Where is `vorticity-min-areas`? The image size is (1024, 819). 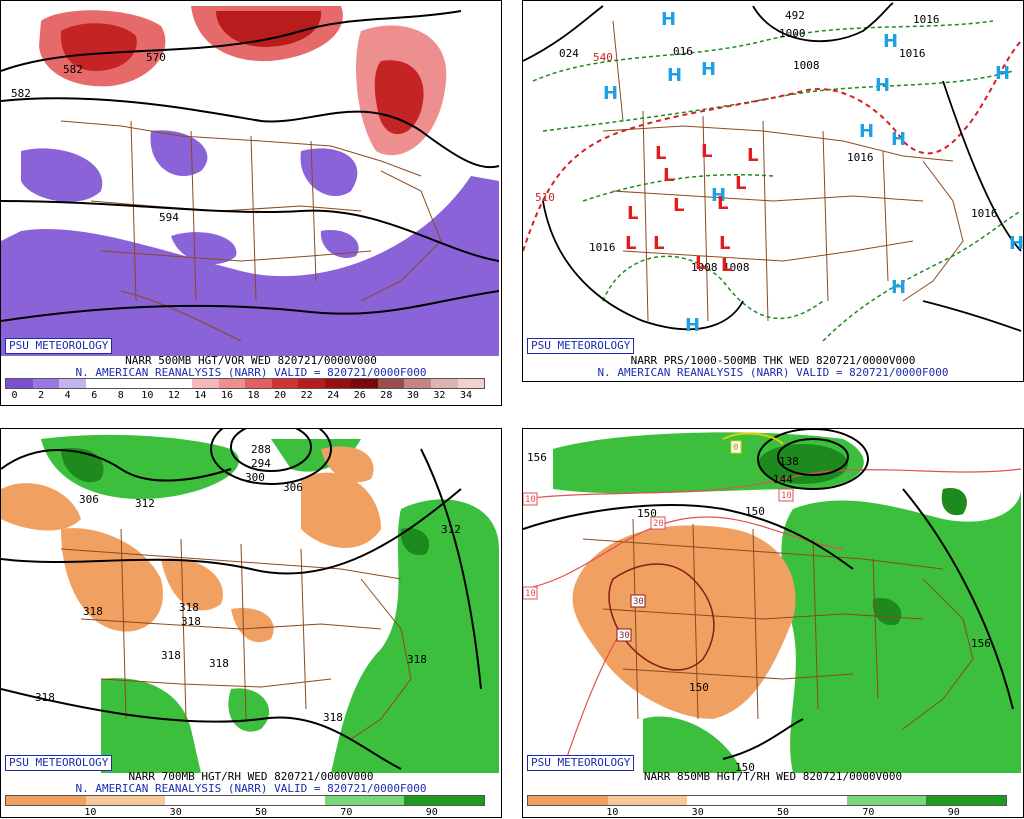
vorticity-min-areas is located at coordinates (250, 243).